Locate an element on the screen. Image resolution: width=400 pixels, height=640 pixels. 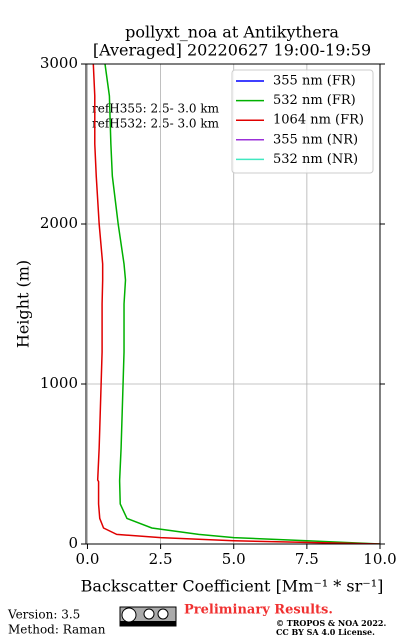
legend-label: 1064 nm (FR) is located at coordinates (318, 120).